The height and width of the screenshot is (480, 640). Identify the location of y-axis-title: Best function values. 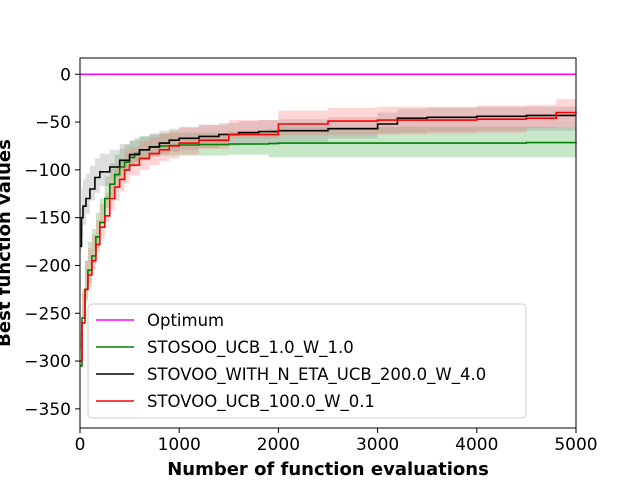
(7, 243).